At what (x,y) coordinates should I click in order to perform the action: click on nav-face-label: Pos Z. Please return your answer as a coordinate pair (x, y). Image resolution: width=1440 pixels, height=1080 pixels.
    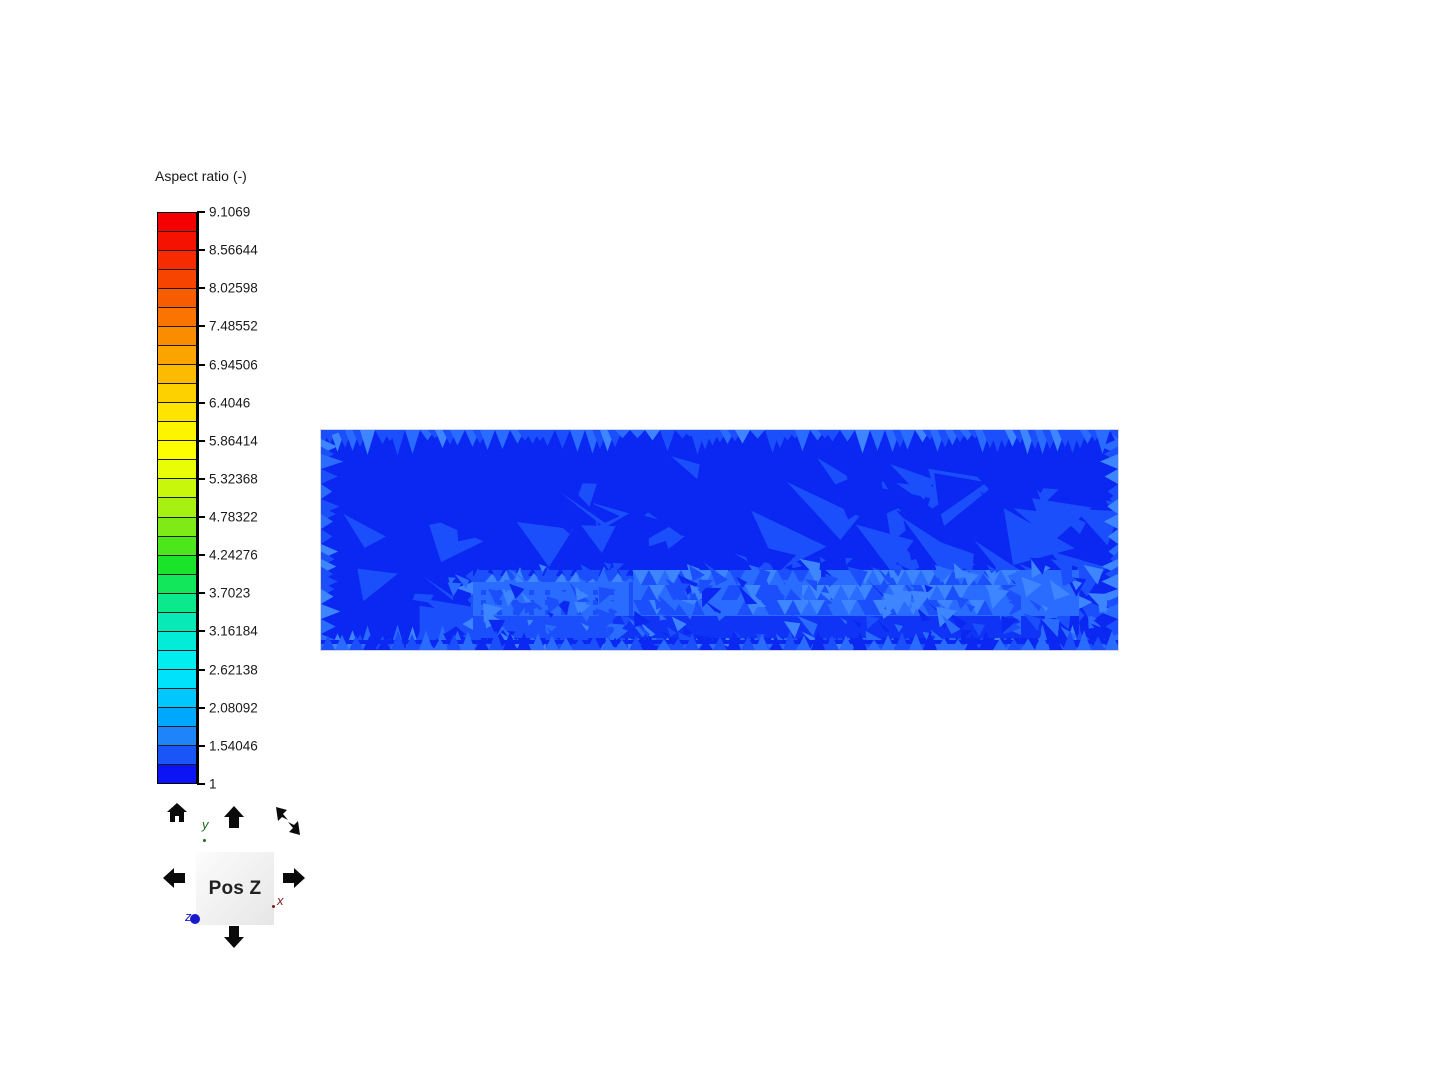
    Looking at the image, I should click on (235, 888).